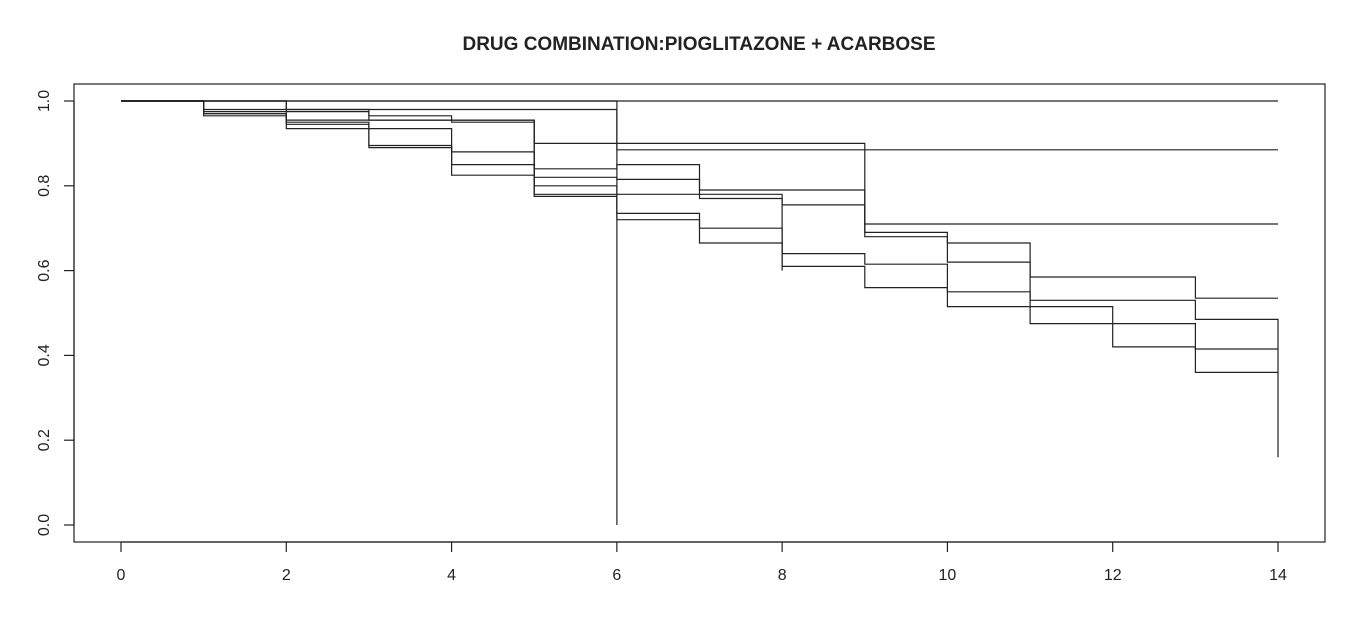  Describe the element at coordinates (702, 562) in the screenshot. I see `x-axis: 0 2 4 6 8 10 12 14` at that location.